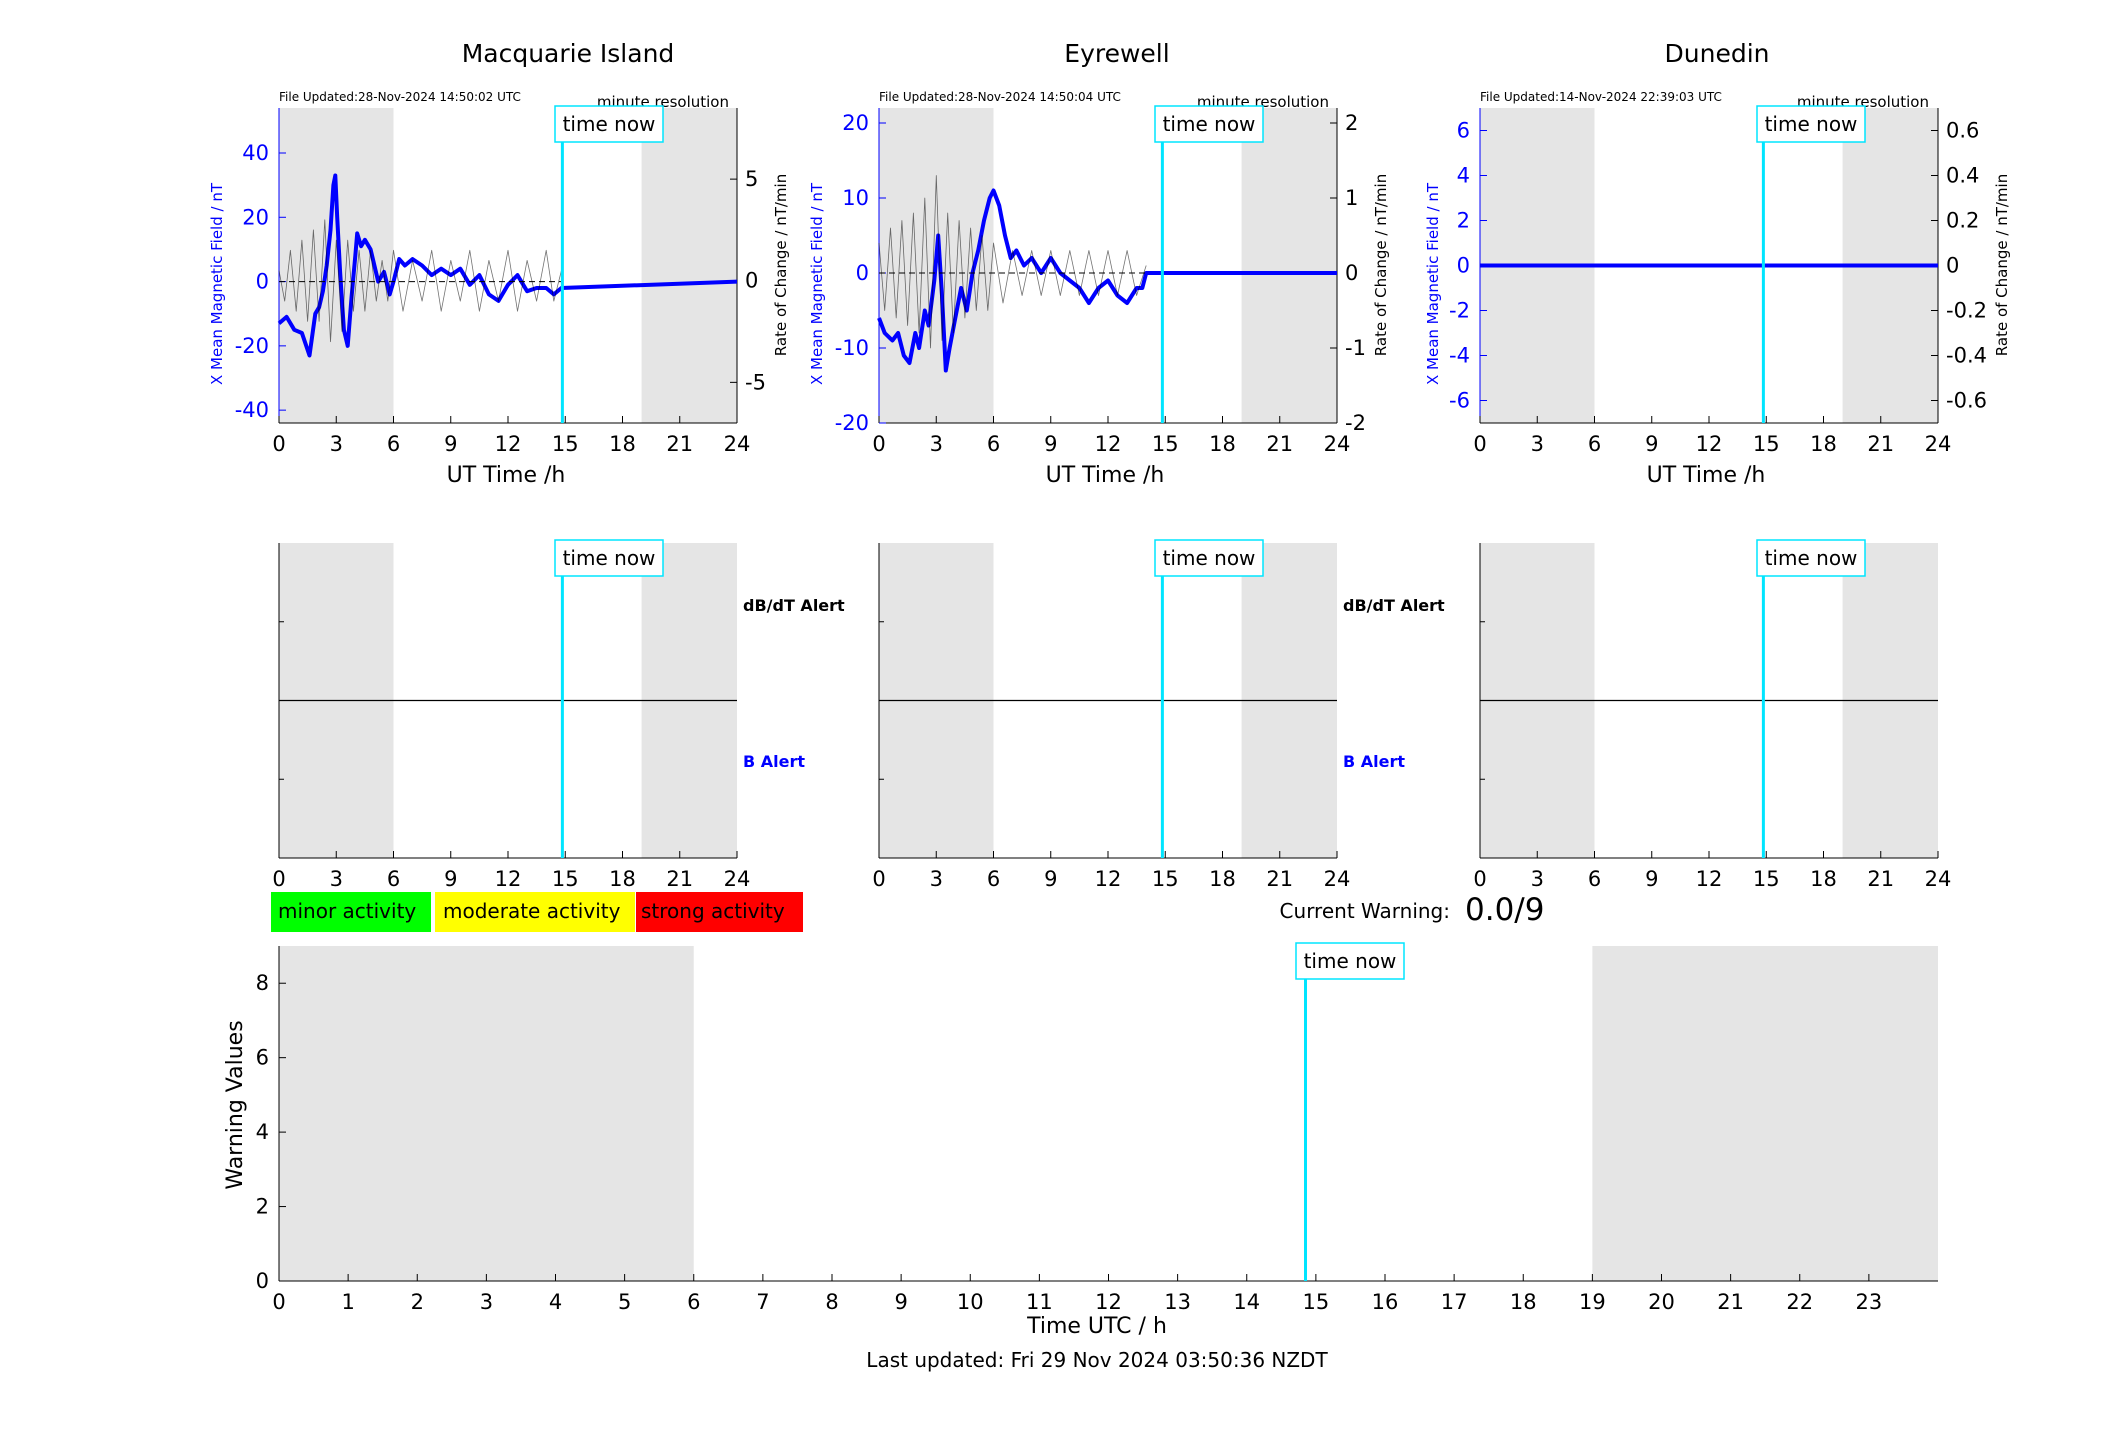 Image resolution: width=2117 pixels, height=1437 pixels. I want to click on time-now-label-macquarie: time now, so click(609, 124).